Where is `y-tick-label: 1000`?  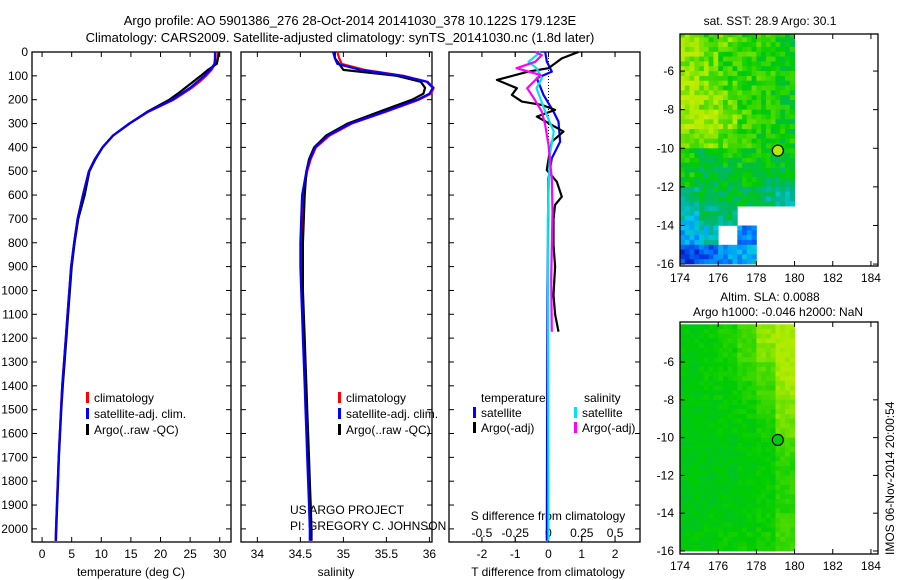 y-tick-label: 1000 is located at coordinates (14, 290).